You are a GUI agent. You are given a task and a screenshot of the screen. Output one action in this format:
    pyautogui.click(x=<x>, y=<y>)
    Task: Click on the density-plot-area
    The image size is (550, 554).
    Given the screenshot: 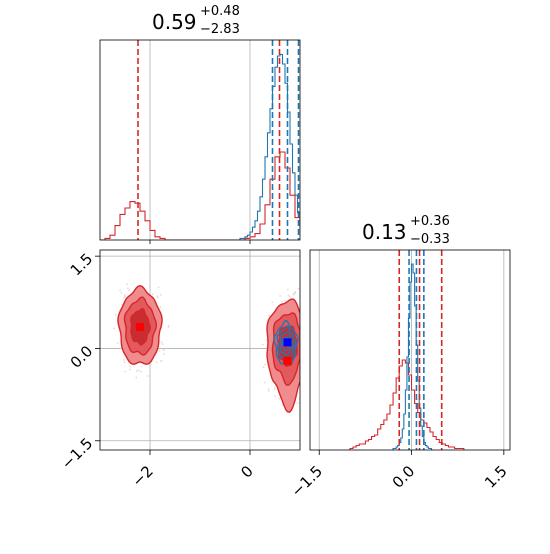 What is the action you would take?
    pyautogui.click(x=215, y=348)
    